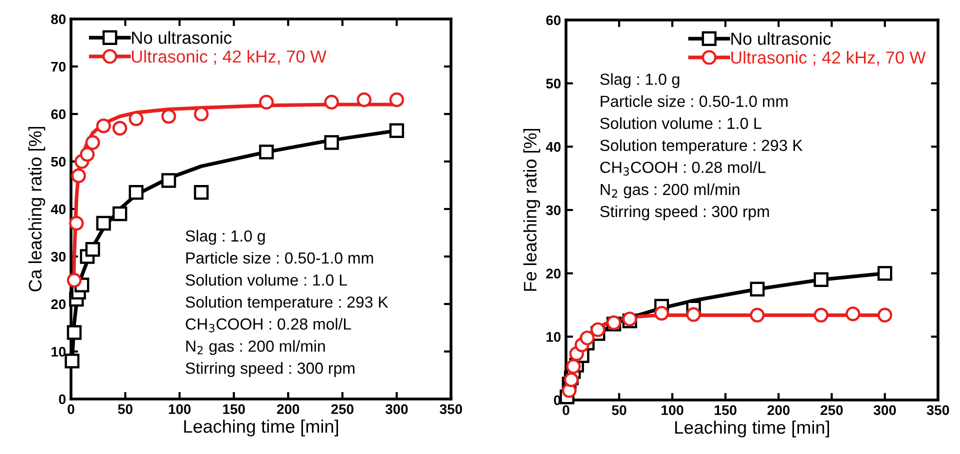 This screenshot has width=960, height=454. I want to click on y-axis-title: Ca leaching ratio [%], so click(37, 209).